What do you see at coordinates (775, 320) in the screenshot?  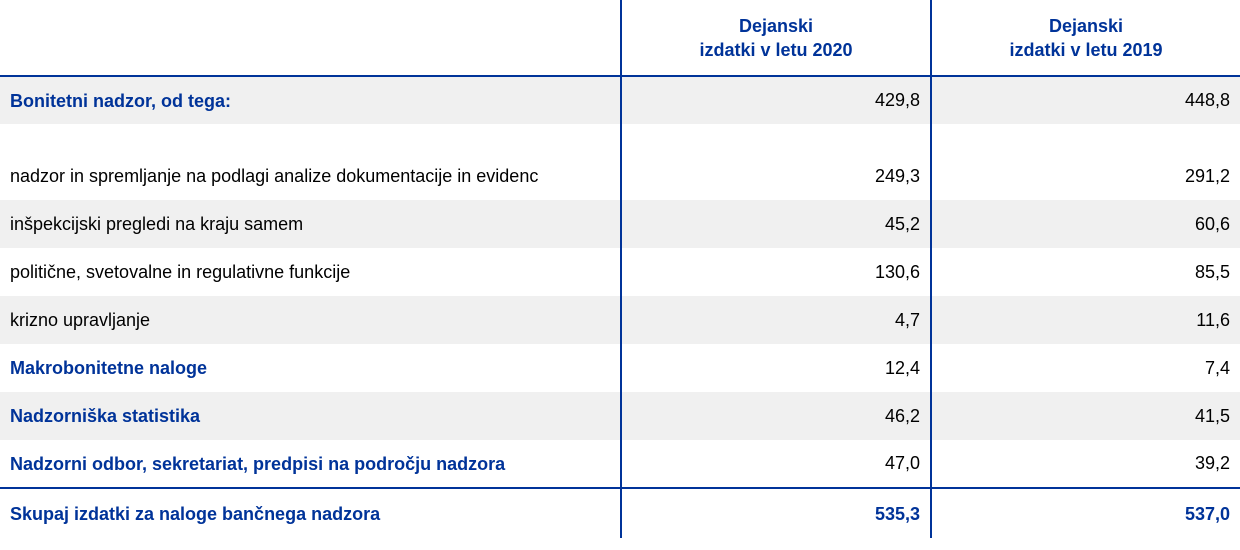 I see `row-value-2020: 4,7` at bounding box center [775, 320].